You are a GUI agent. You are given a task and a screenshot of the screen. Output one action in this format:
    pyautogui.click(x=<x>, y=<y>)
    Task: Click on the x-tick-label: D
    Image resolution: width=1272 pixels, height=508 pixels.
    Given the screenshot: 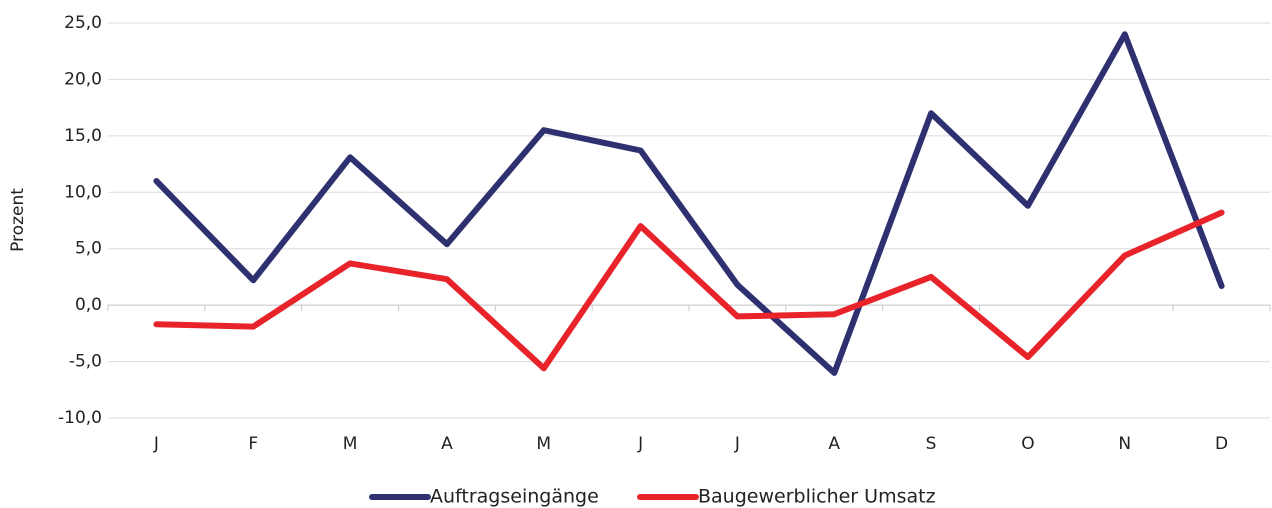 What is the action you would take?
    pyautogui.click(x=1221, y=444)
    